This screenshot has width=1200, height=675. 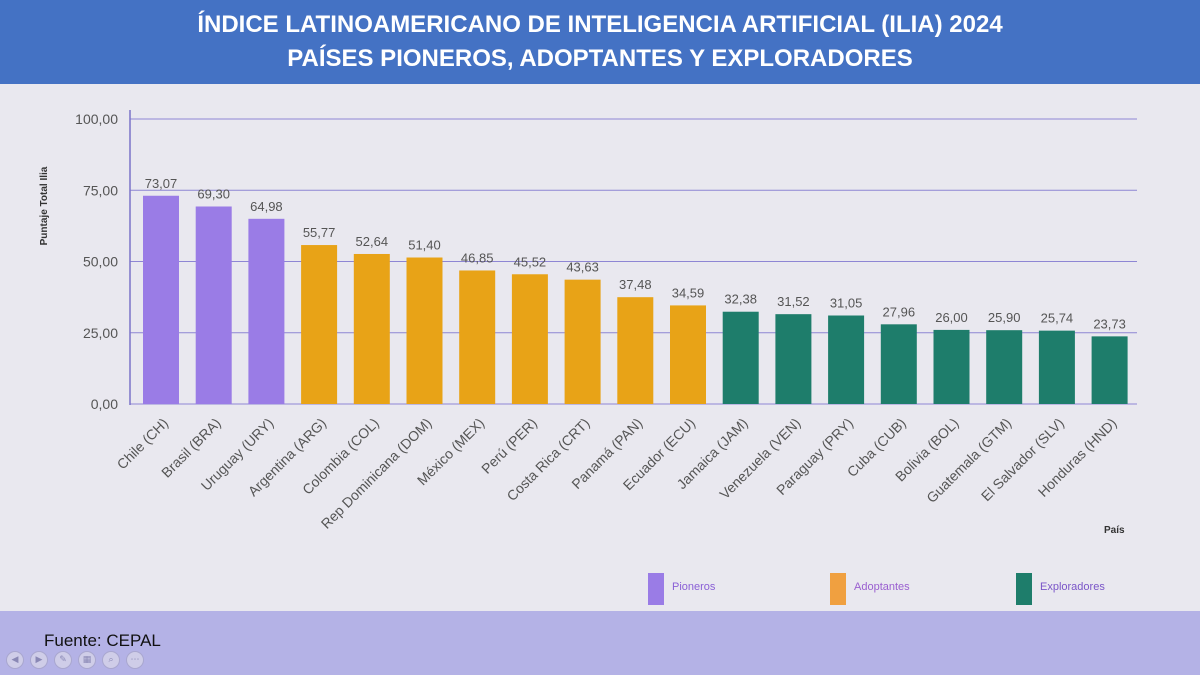 I want to click on data-label: 25,74, so click(x=1057, y=318).